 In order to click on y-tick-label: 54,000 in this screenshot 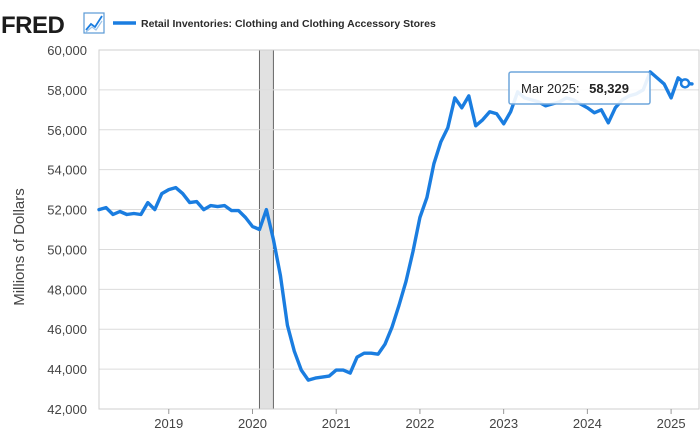, I will do `click(67, 170)`.